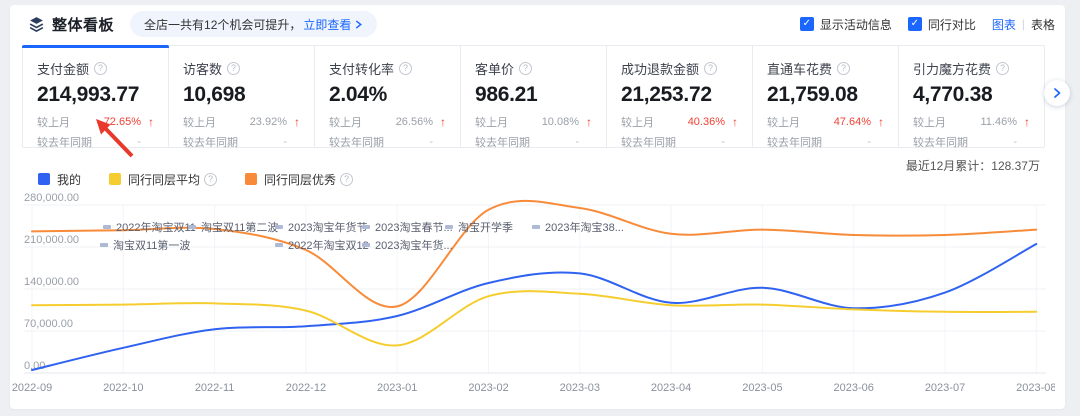 The width and height of the screenshot is (1080, 416). Describe the element at coordinates (533, 122) in the screenshot. I see `mom-row: 较上月 10.08% ↑` at that location.